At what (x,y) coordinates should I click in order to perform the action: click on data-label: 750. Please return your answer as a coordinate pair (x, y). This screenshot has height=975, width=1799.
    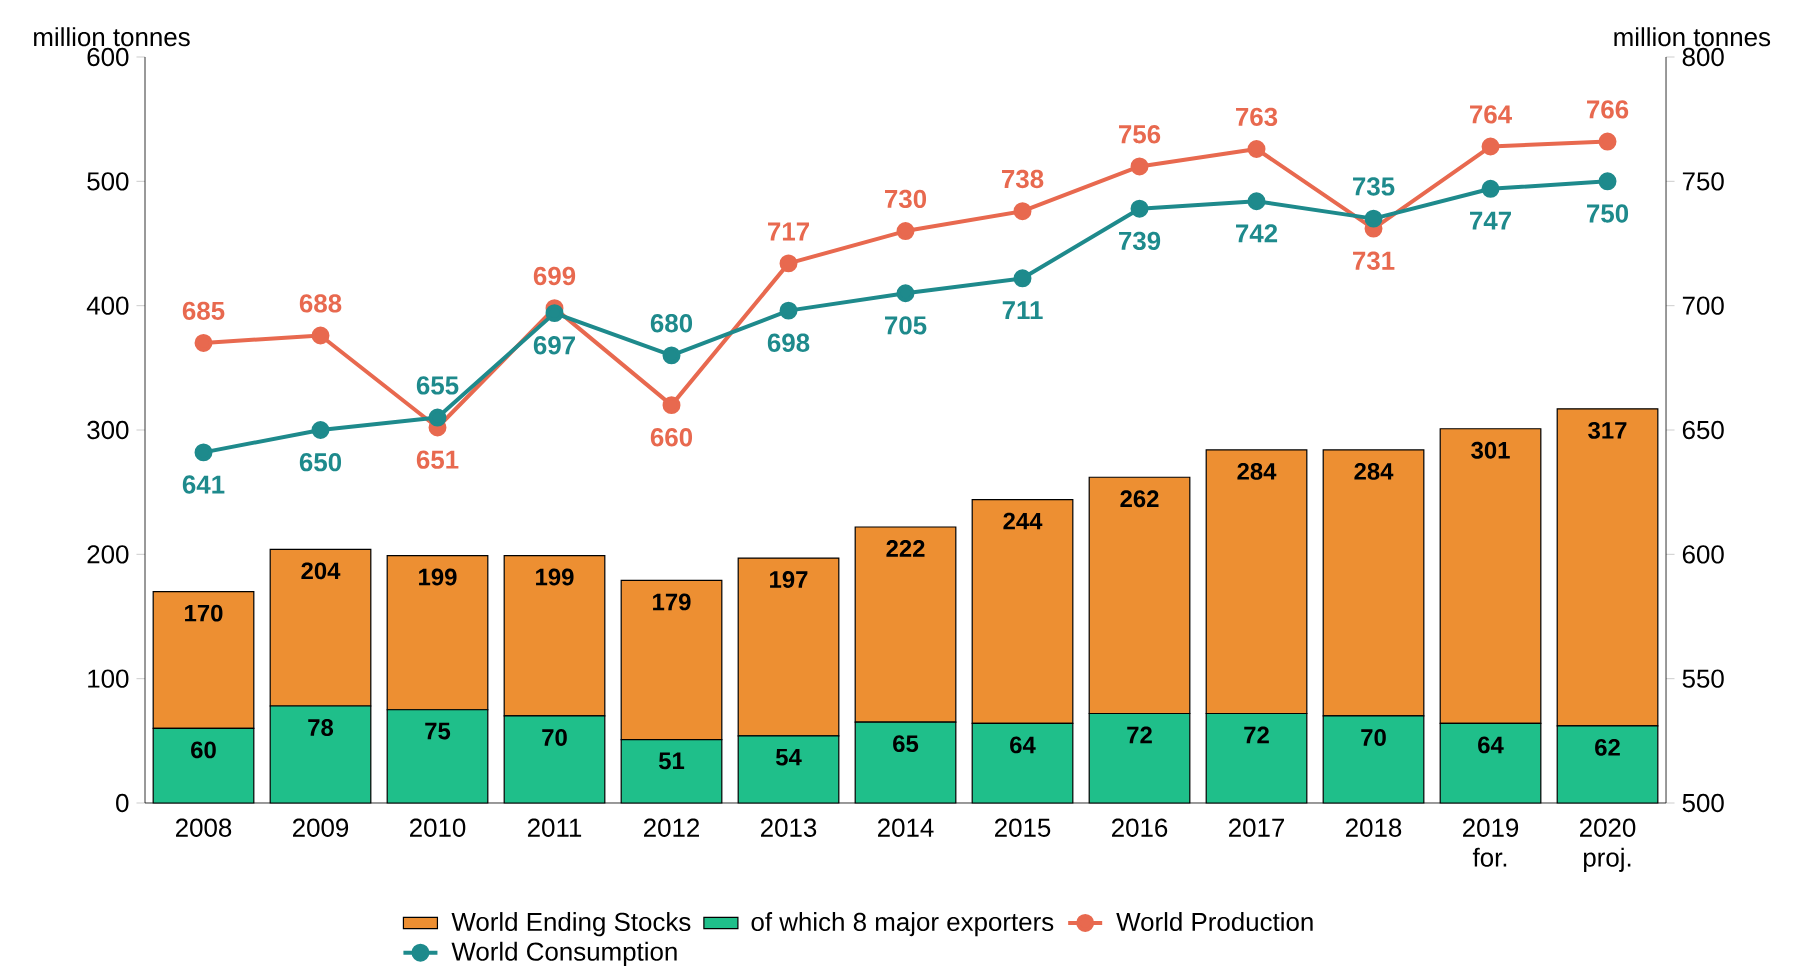
    Looking at the image, I should click on (1608, 213).